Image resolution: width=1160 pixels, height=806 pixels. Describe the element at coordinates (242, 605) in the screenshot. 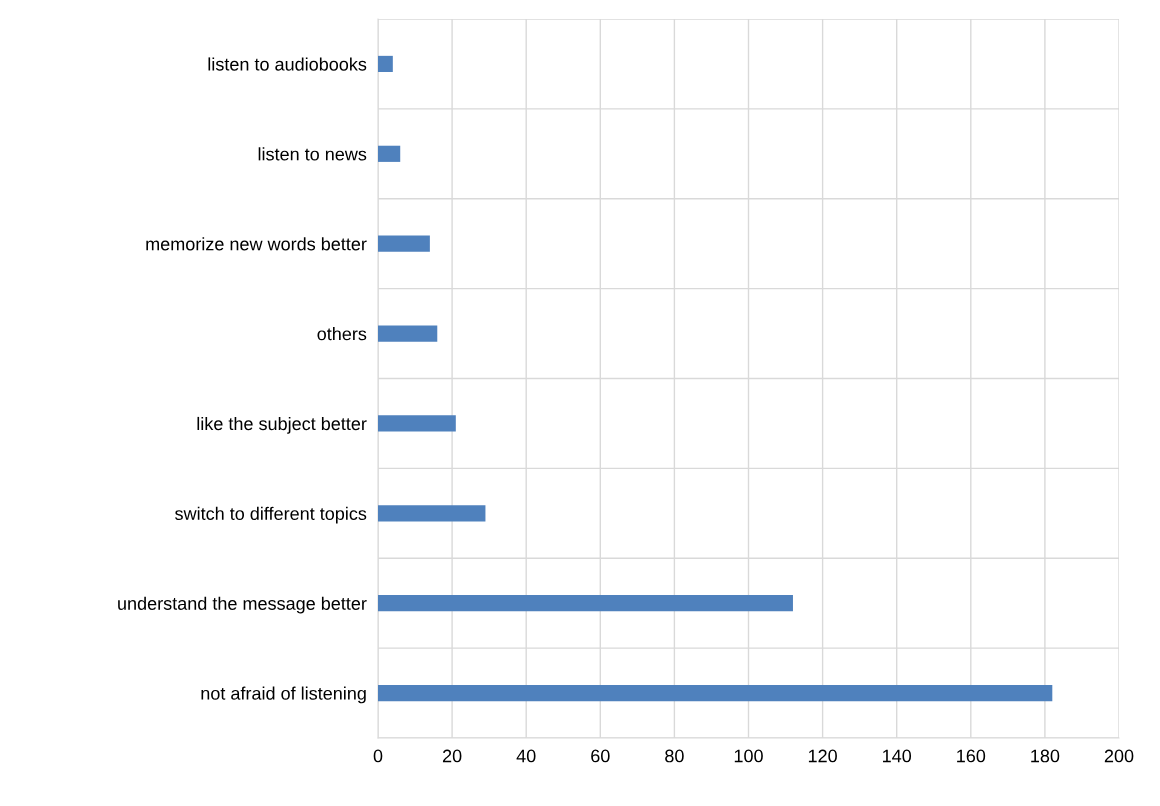

I see `y-tick-label: understand the message better` at that location.